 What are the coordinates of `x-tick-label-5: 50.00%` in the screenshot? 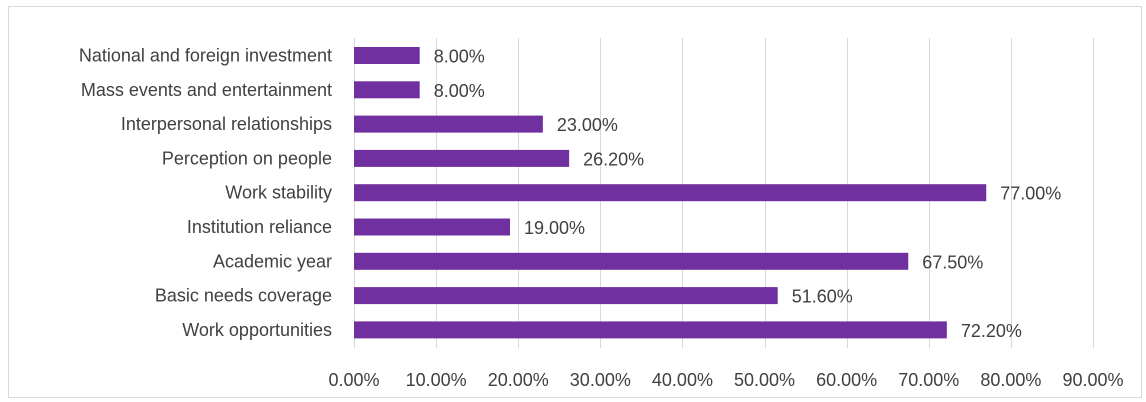 It's located at (764, 380).